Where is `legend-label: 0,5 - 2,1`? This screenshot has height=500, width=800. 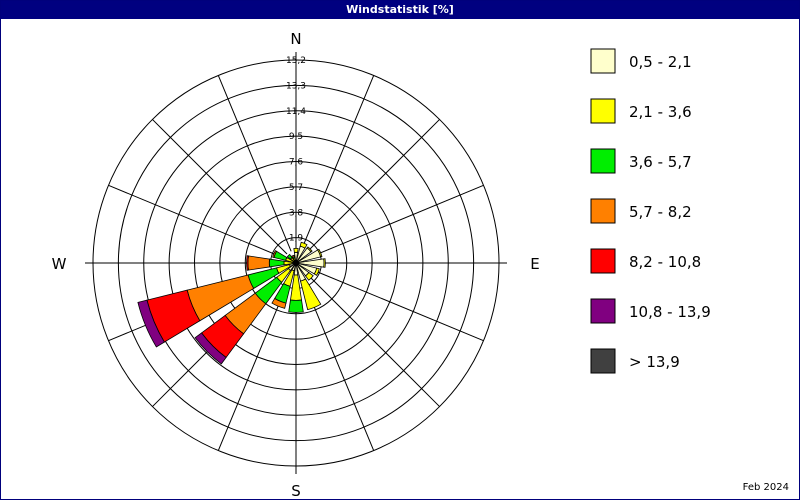
legend-label: 0,5 - 2,1 is located at coordinates (660, 62).